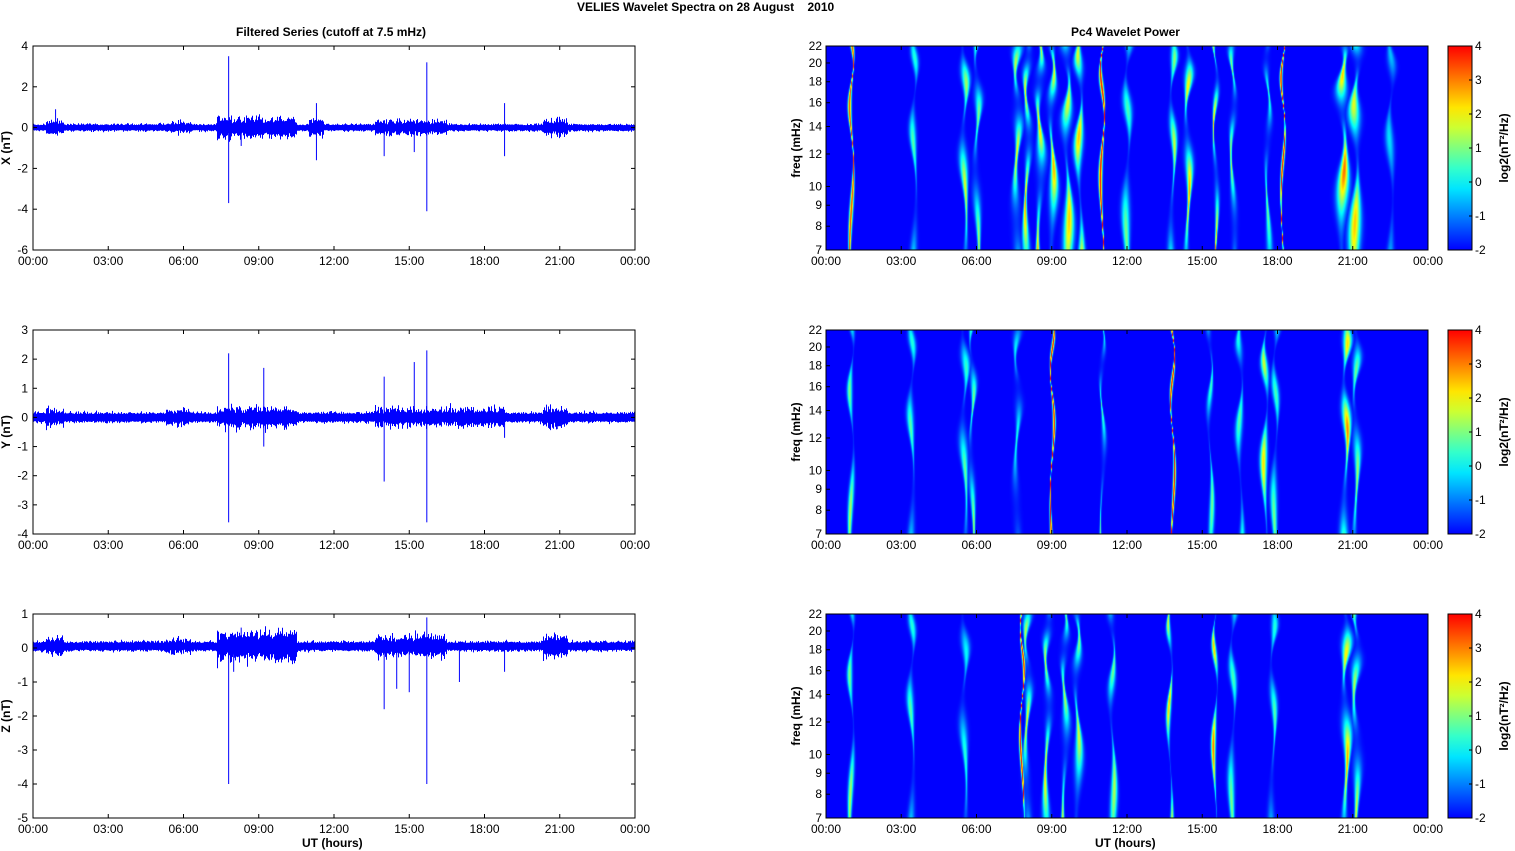  I want to click on z-xtick-label: 21:00, so click(560, 829).